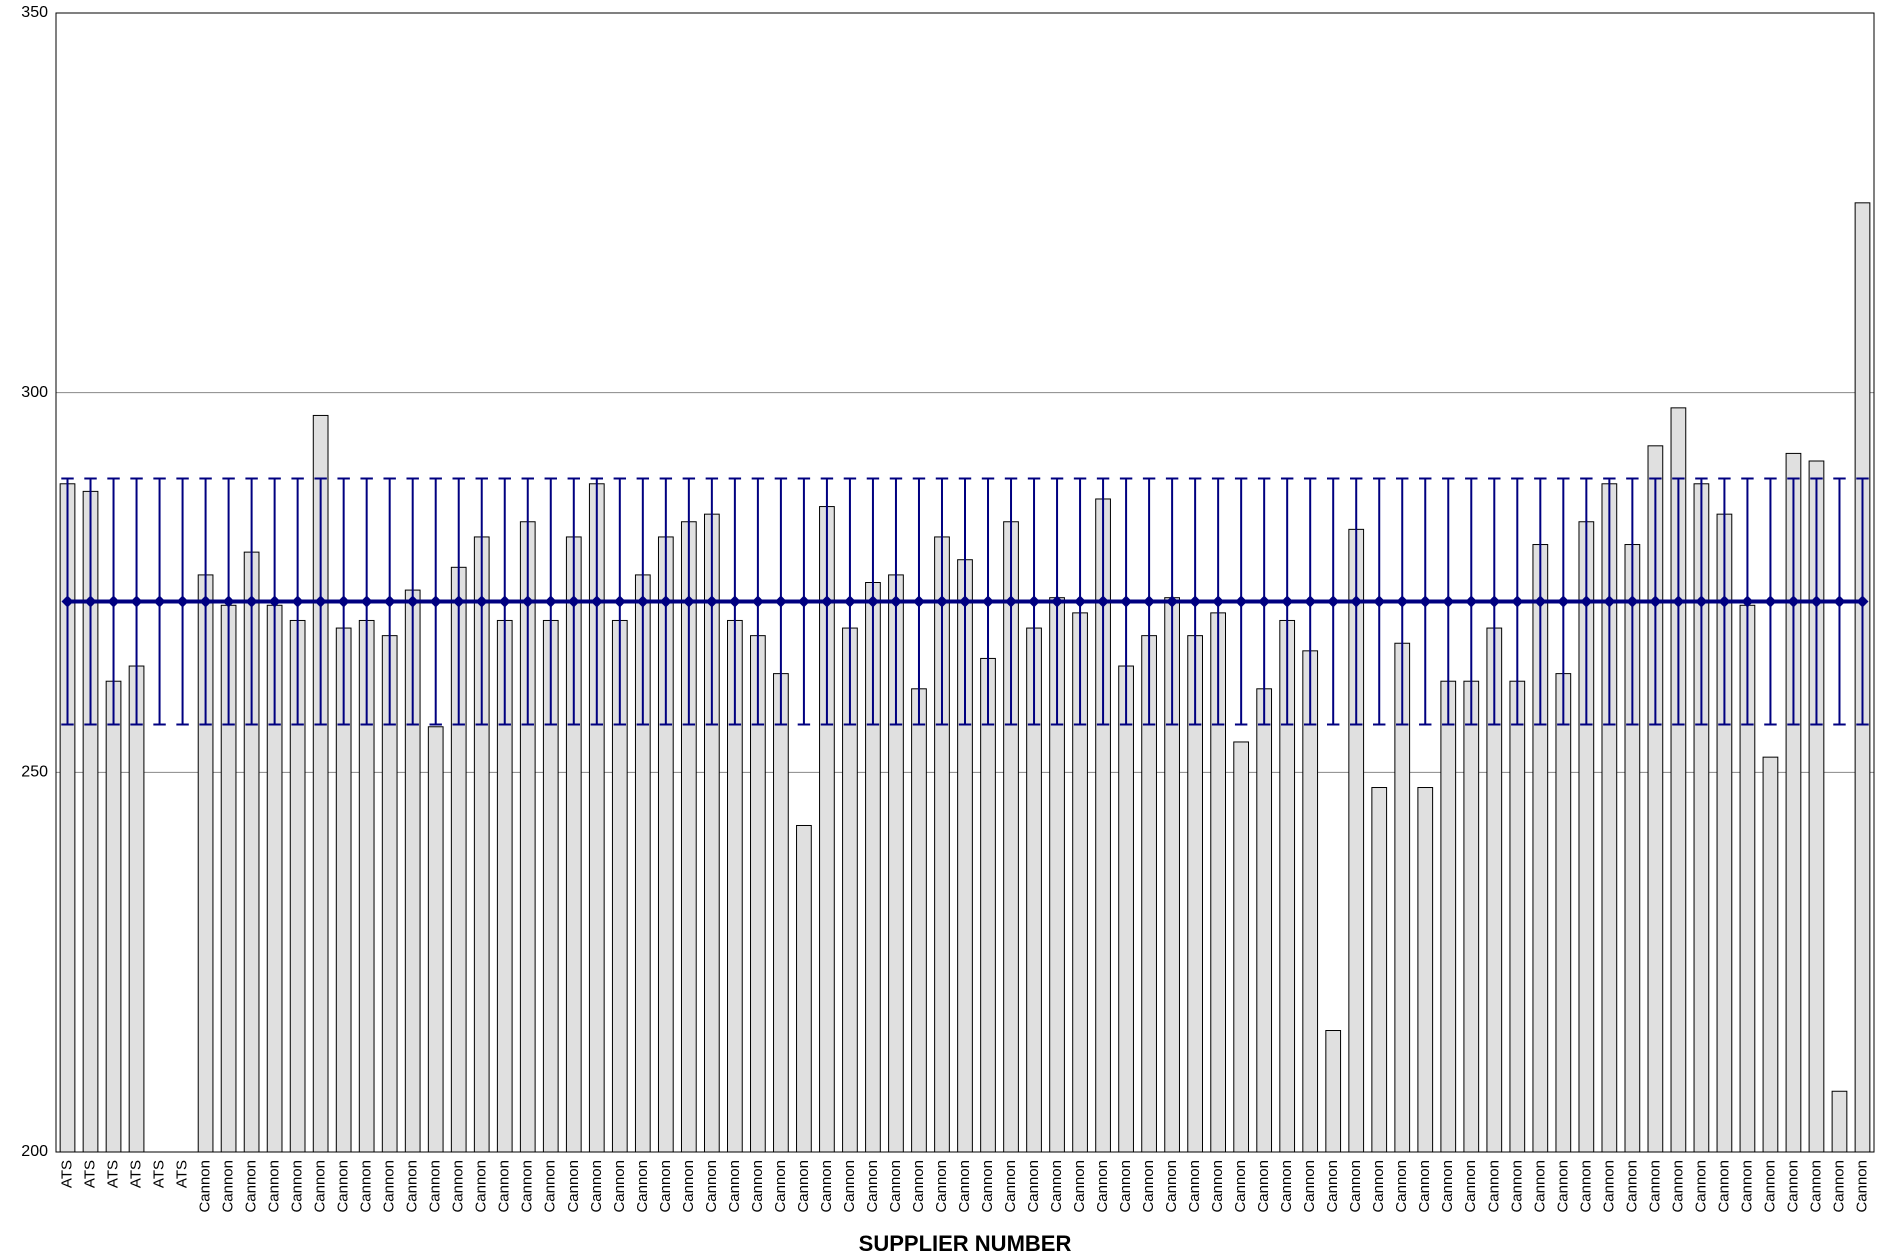  What do you see at coordinates (113, 1174) in the screenshot?
I see `x-tick-label: ATS` at bounding box center [113, 1174].